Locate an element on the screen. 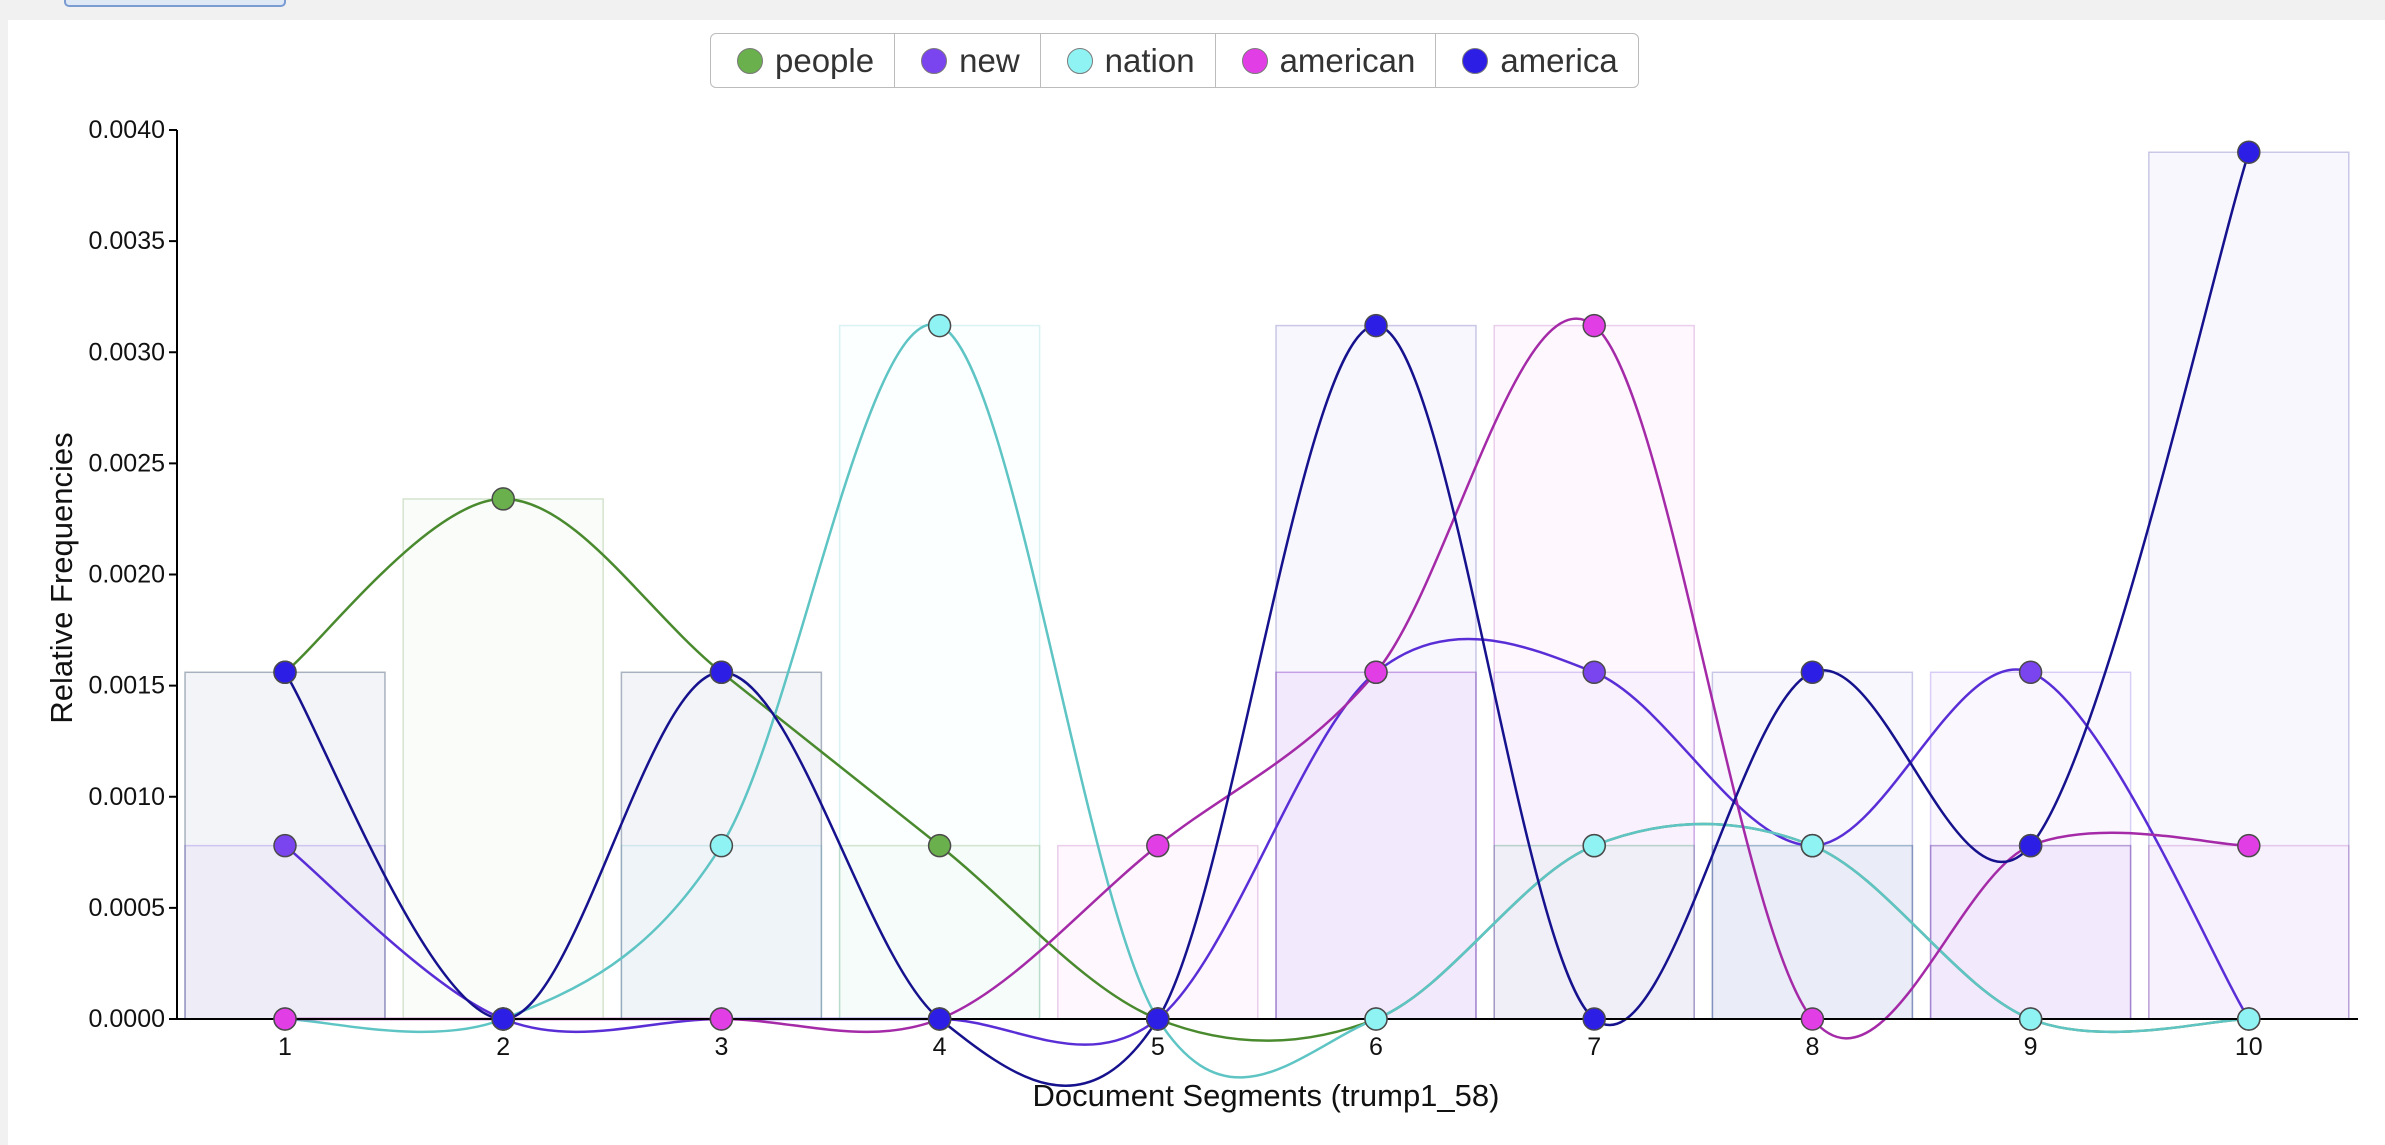  x-axis-title: Document Segments (trump1_58) is located at coordinates (1266, 1095).